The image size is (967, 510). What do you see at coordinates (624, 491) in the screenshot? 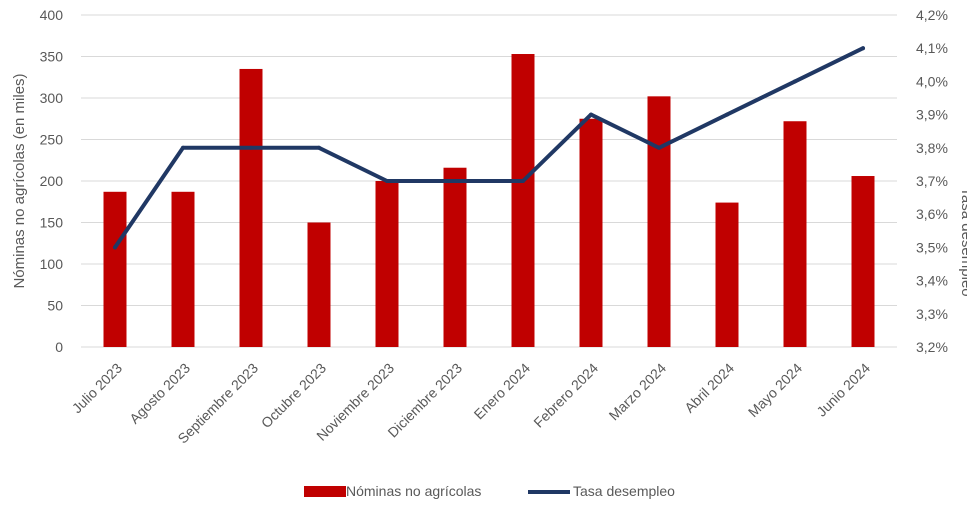
I see `legend-label-line: Tasa desempleo` at bounding box center [624, 491].